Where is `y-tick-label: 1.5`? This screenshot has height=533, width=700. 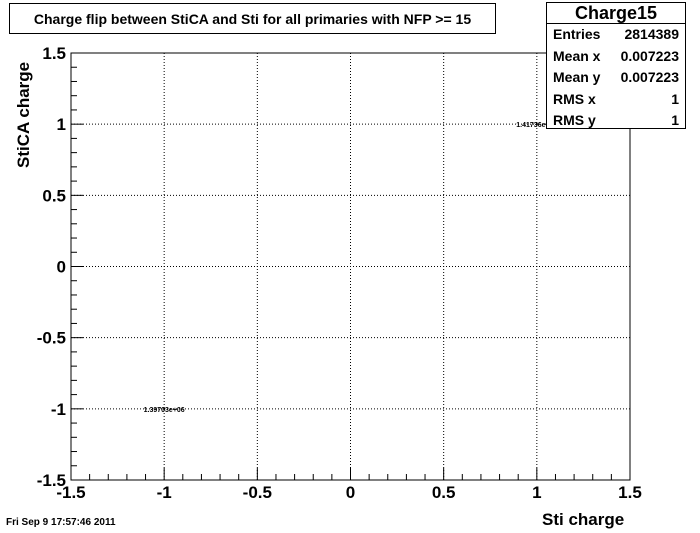 y-tick-label: 1.5 is located at coordinates (54, 53).